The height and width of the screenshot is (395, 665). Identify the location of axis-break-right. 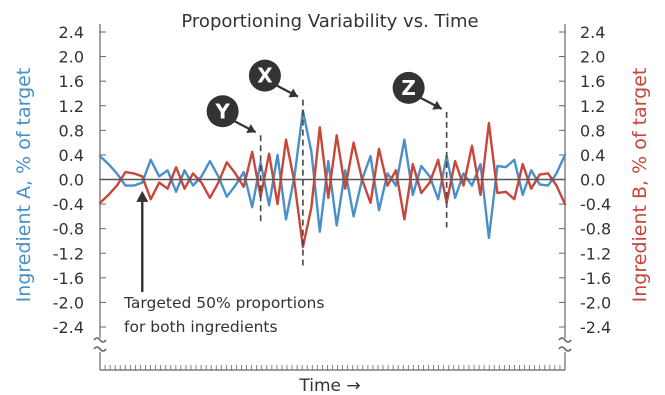
(565, 344).